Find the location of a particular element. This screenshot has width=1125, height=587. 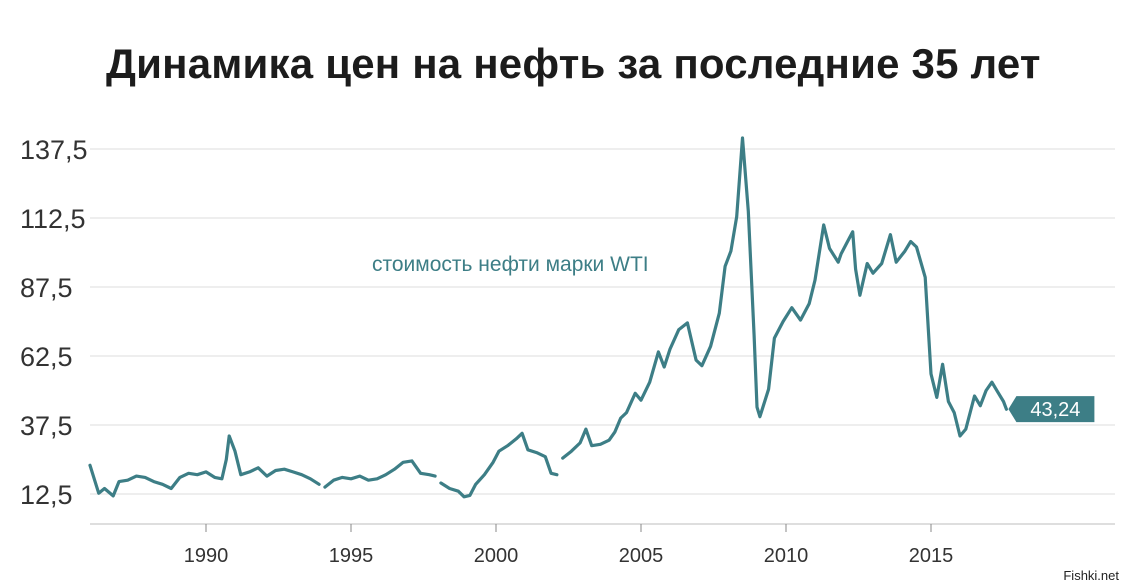

watermark: Fishki.net is located at coordinates (1091, 575).